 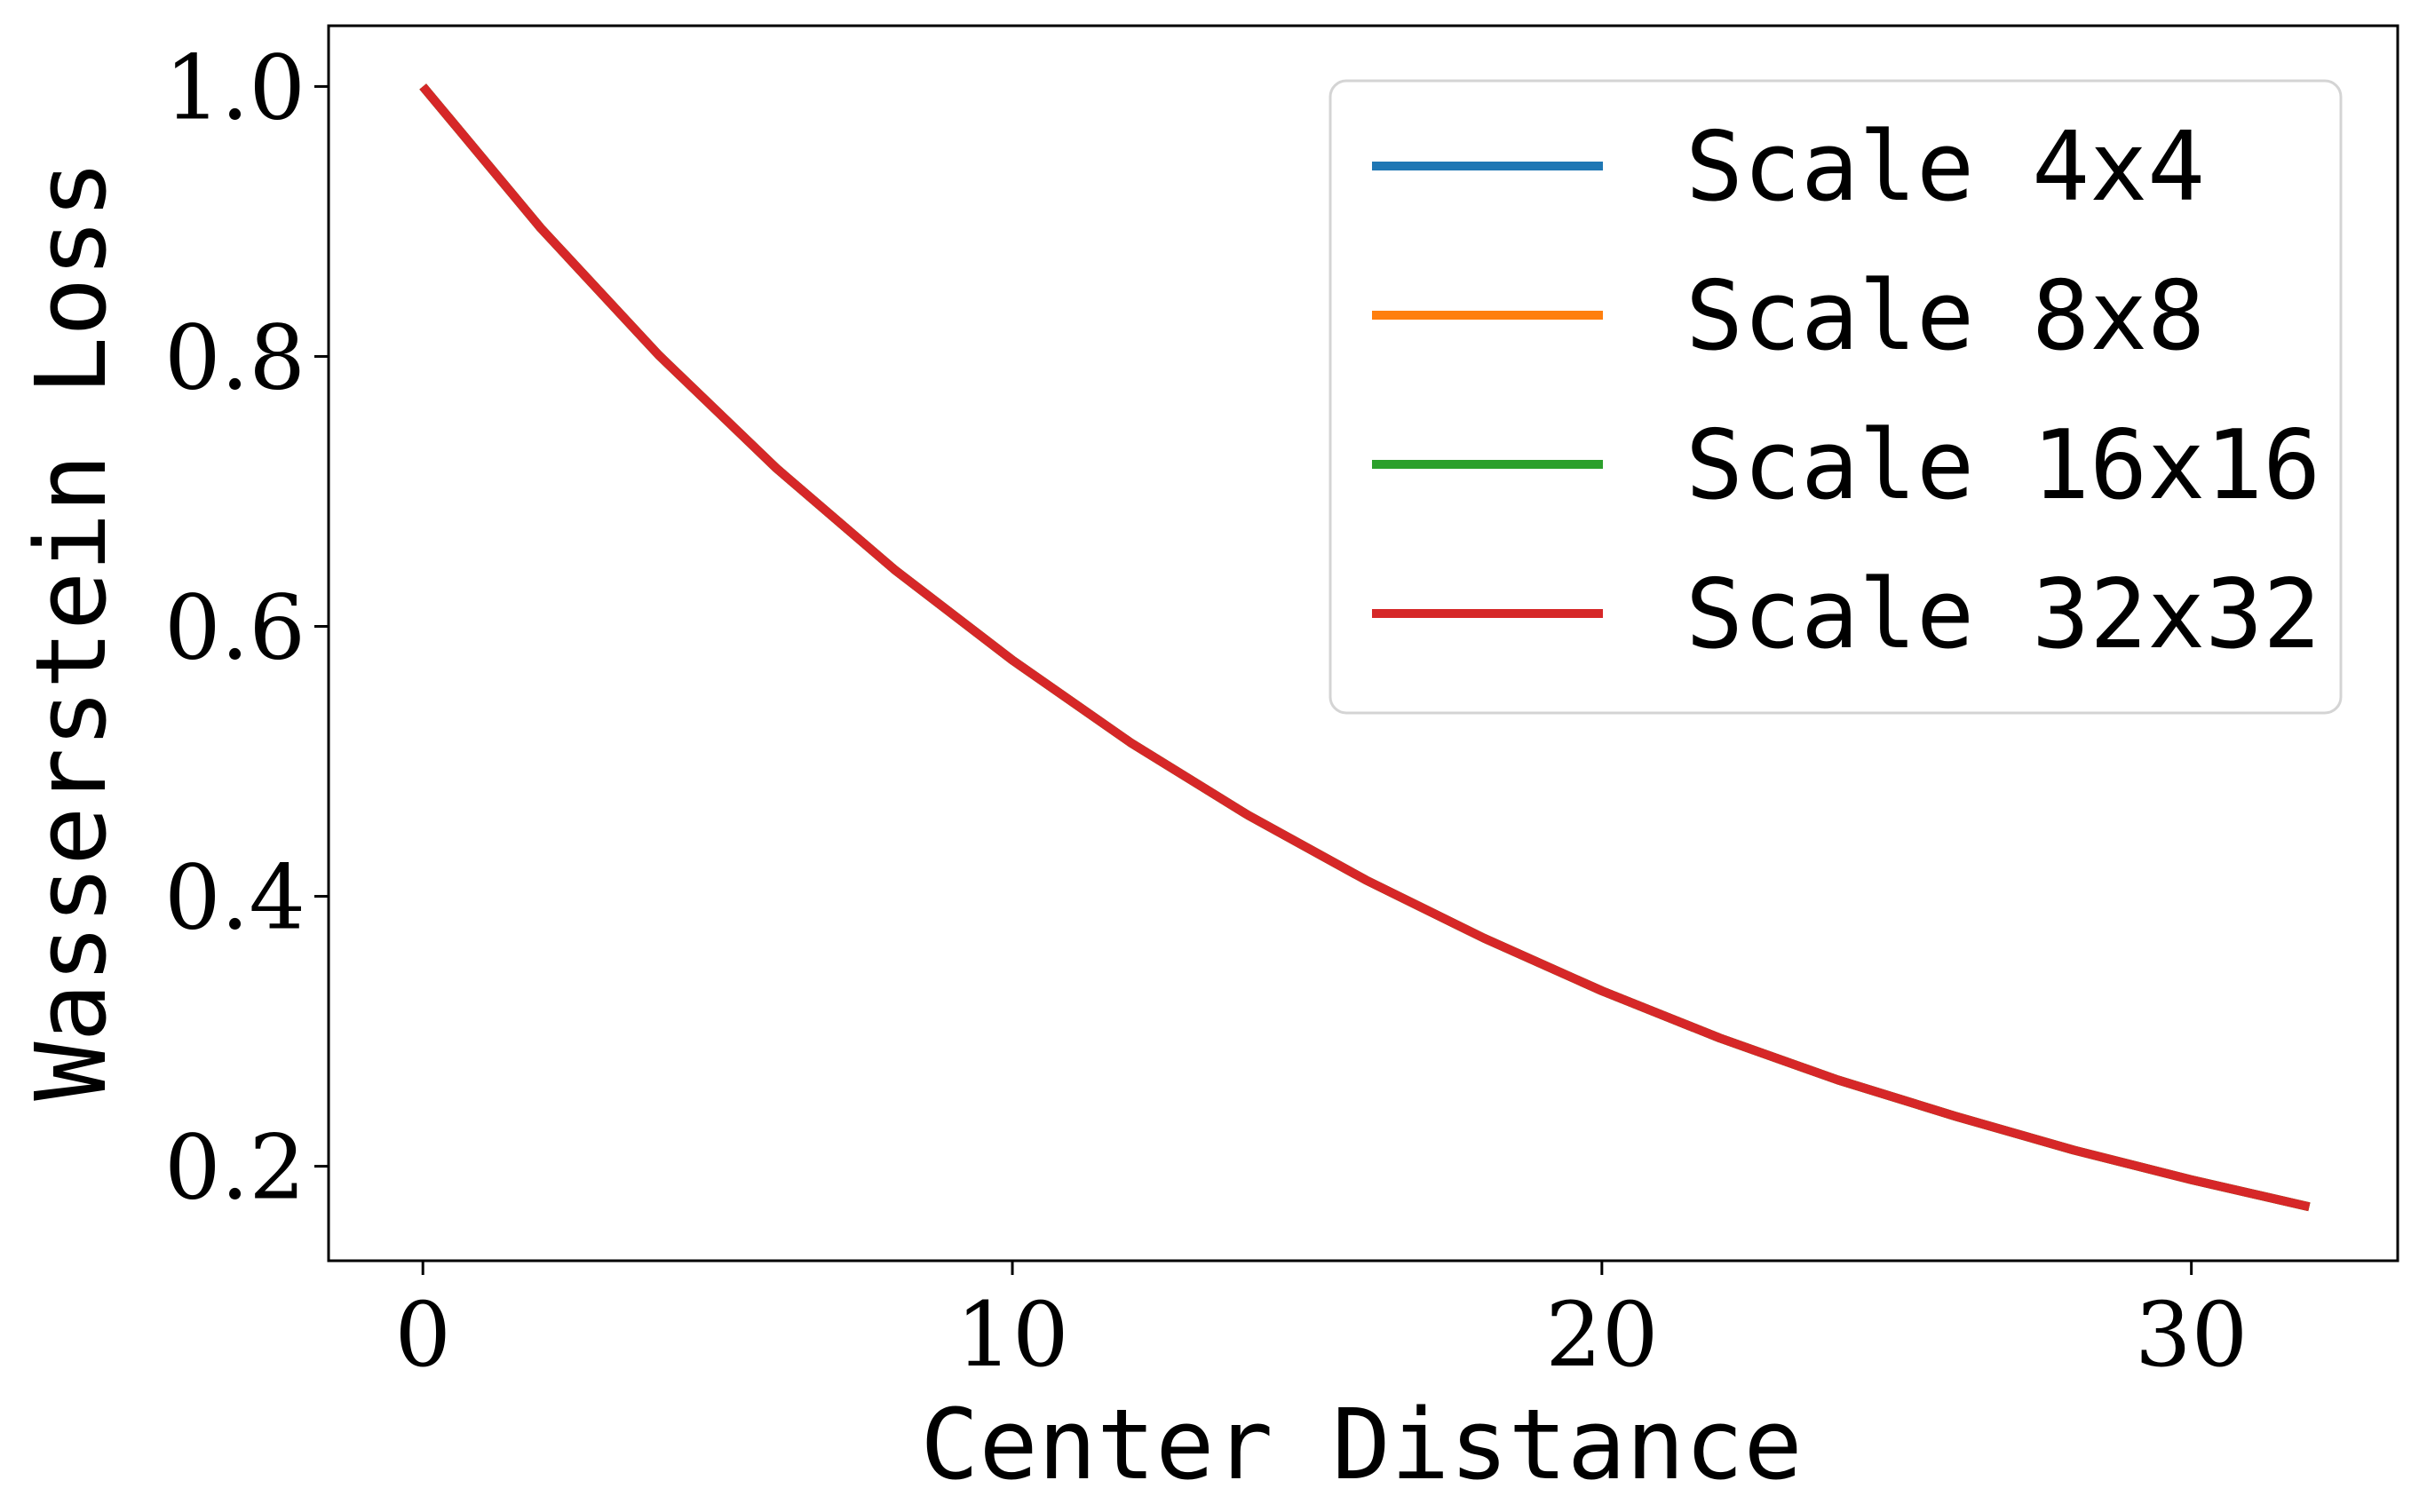 I want to click on x-tick-label: 0, so click(x=422, y=1335).